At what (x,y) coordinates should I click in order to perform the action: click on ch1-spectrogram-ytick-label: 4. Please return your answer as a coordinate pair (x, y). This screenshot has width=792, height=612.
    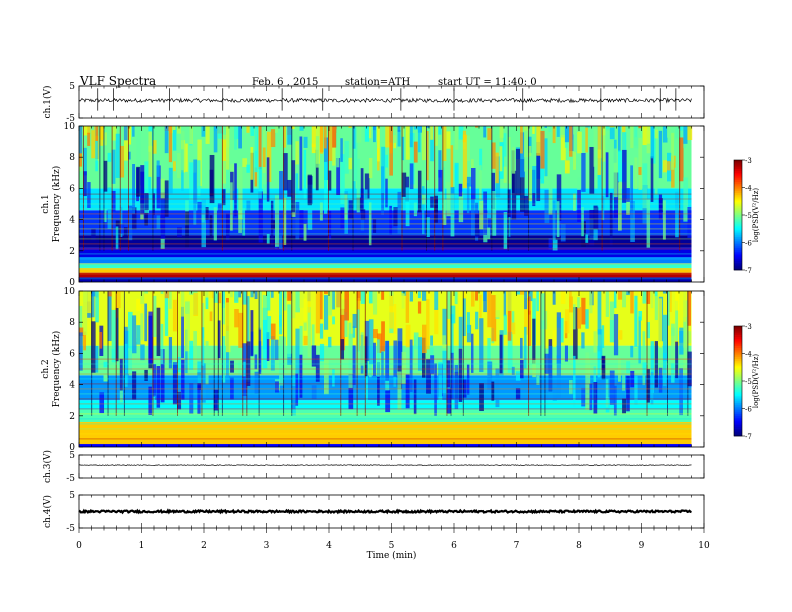
    Looking at the image, I should click on (72, 221).